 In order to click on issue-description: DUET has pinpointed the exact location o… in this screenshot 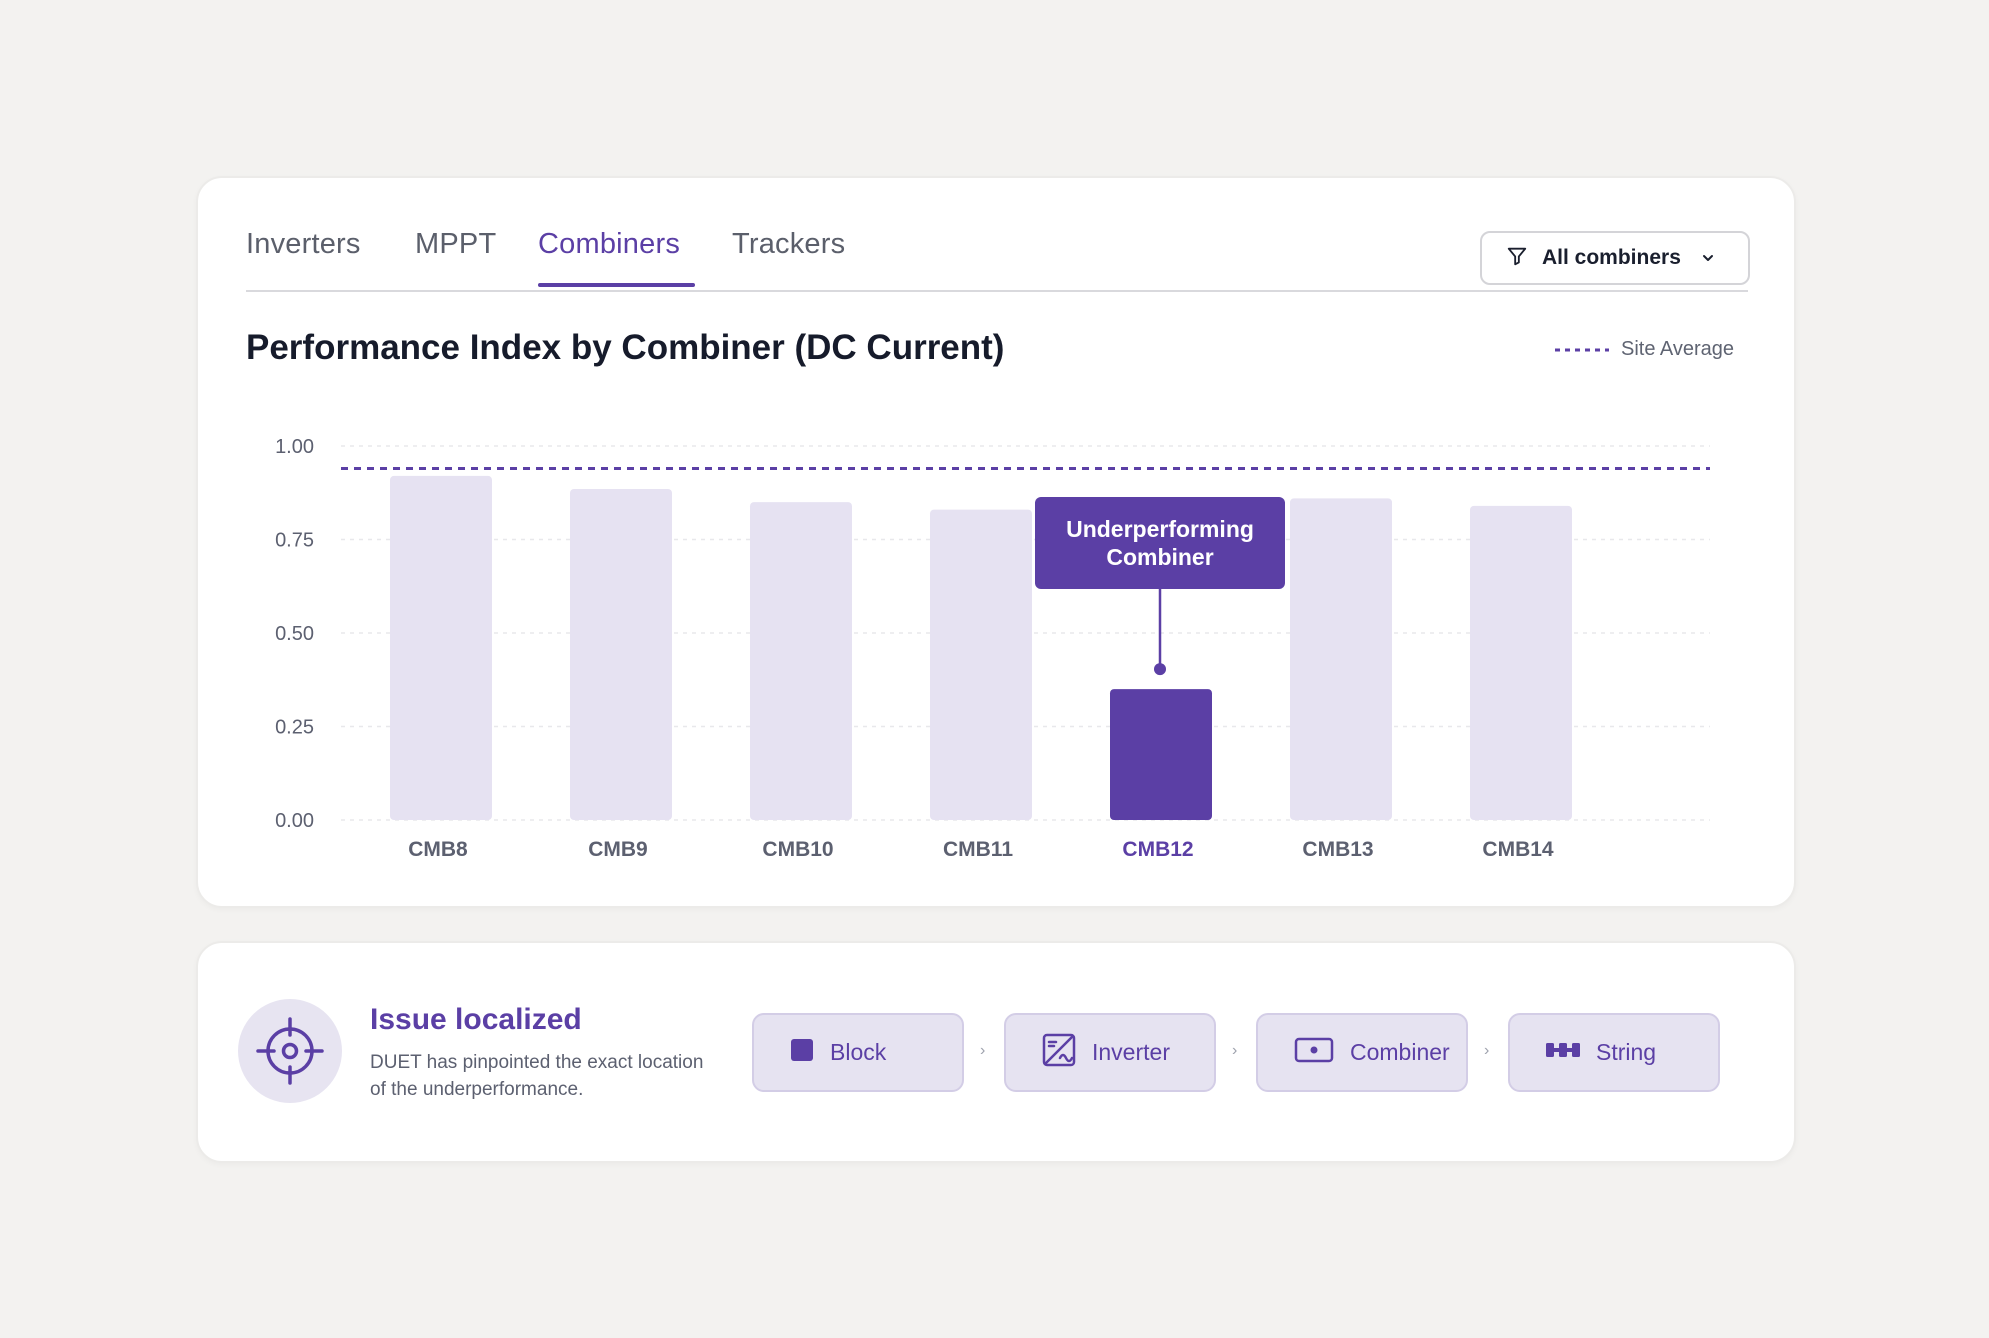, I will do `click(537, 1076)`.